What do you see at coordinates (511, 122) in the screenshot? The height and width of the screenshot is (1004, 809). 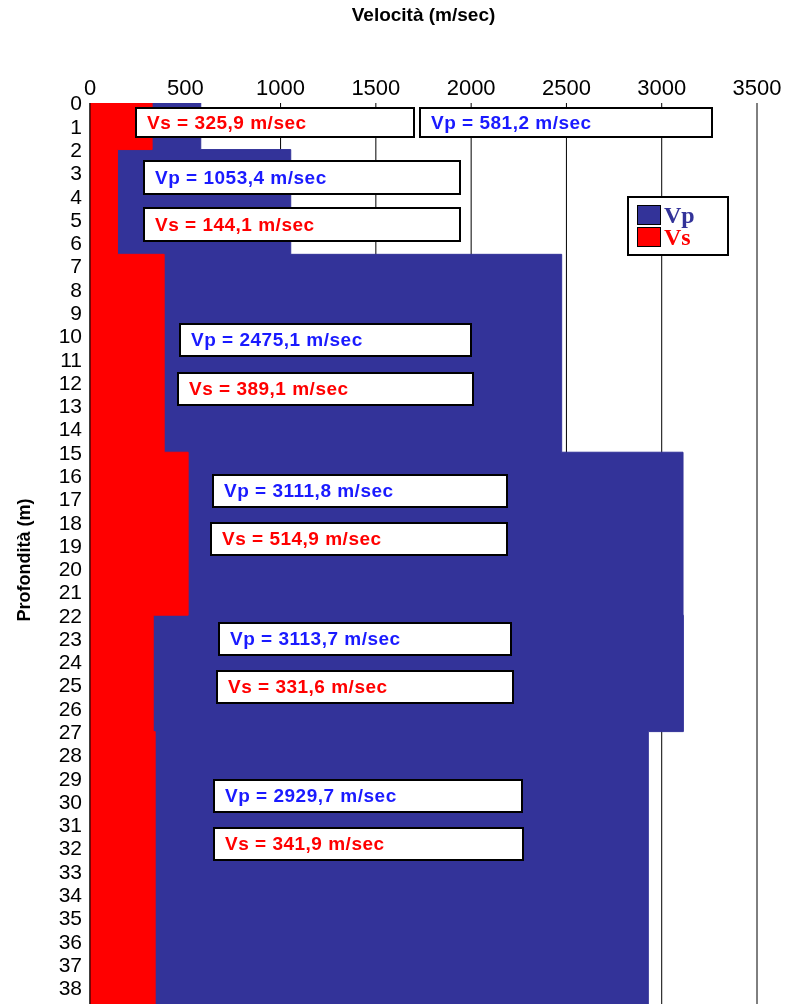 I see `annotation: Vp = 581,2 m/sec` at bounding box center [511, 122].